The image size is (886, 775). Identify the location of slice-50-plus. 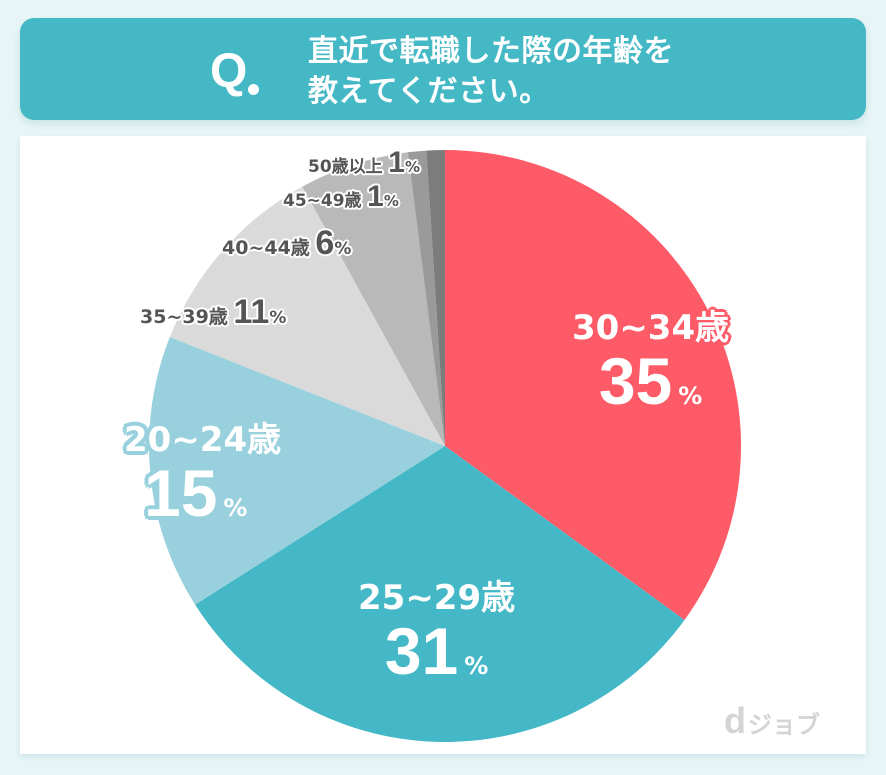
(435, 298).